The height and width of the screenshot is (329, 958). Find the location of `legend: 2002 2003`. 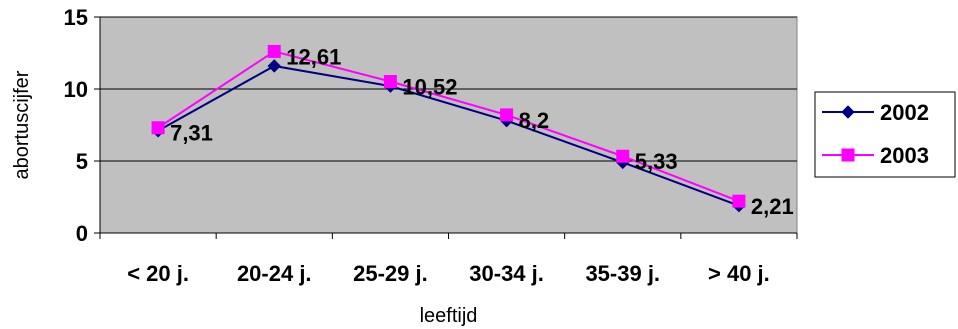

legend: 2002 2003 is located at coordinates (885, 134).